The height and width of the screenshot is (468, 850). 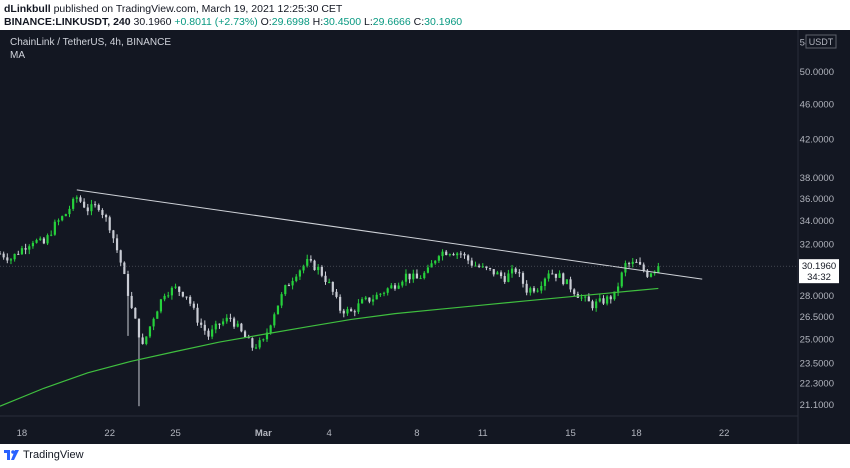 What do you see at coordinates (27, 9) in the screenshot?
I see `author-name: dLinkbull` at bounding box center [27, 9].